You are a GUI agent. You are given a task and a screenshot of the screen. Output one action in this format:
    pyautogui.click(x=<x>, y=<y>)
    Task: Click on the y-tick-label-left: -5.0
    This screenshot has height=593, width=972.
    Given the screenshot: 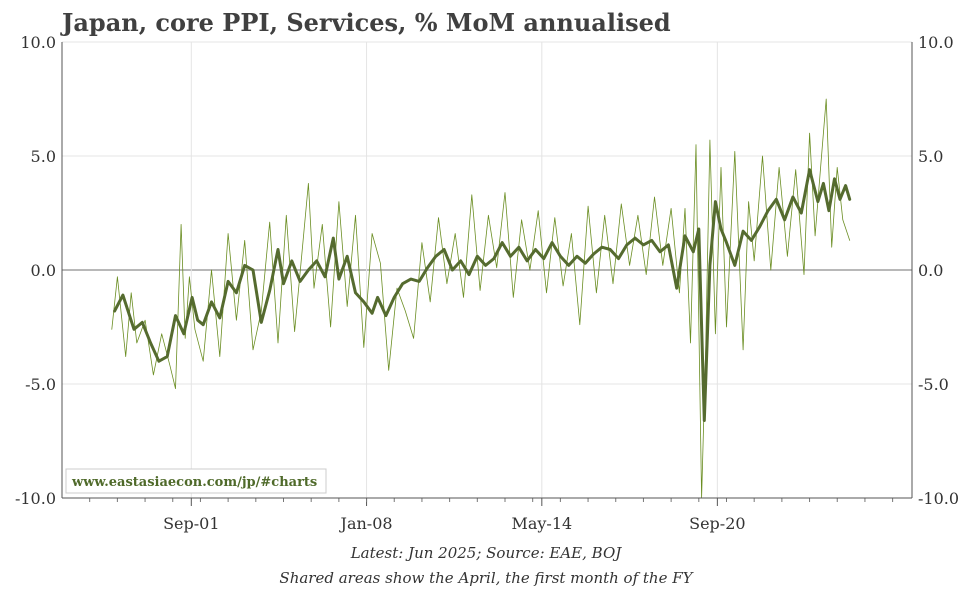 What is the action you would take?
    pyautogui.click(x=40, y=384)
    